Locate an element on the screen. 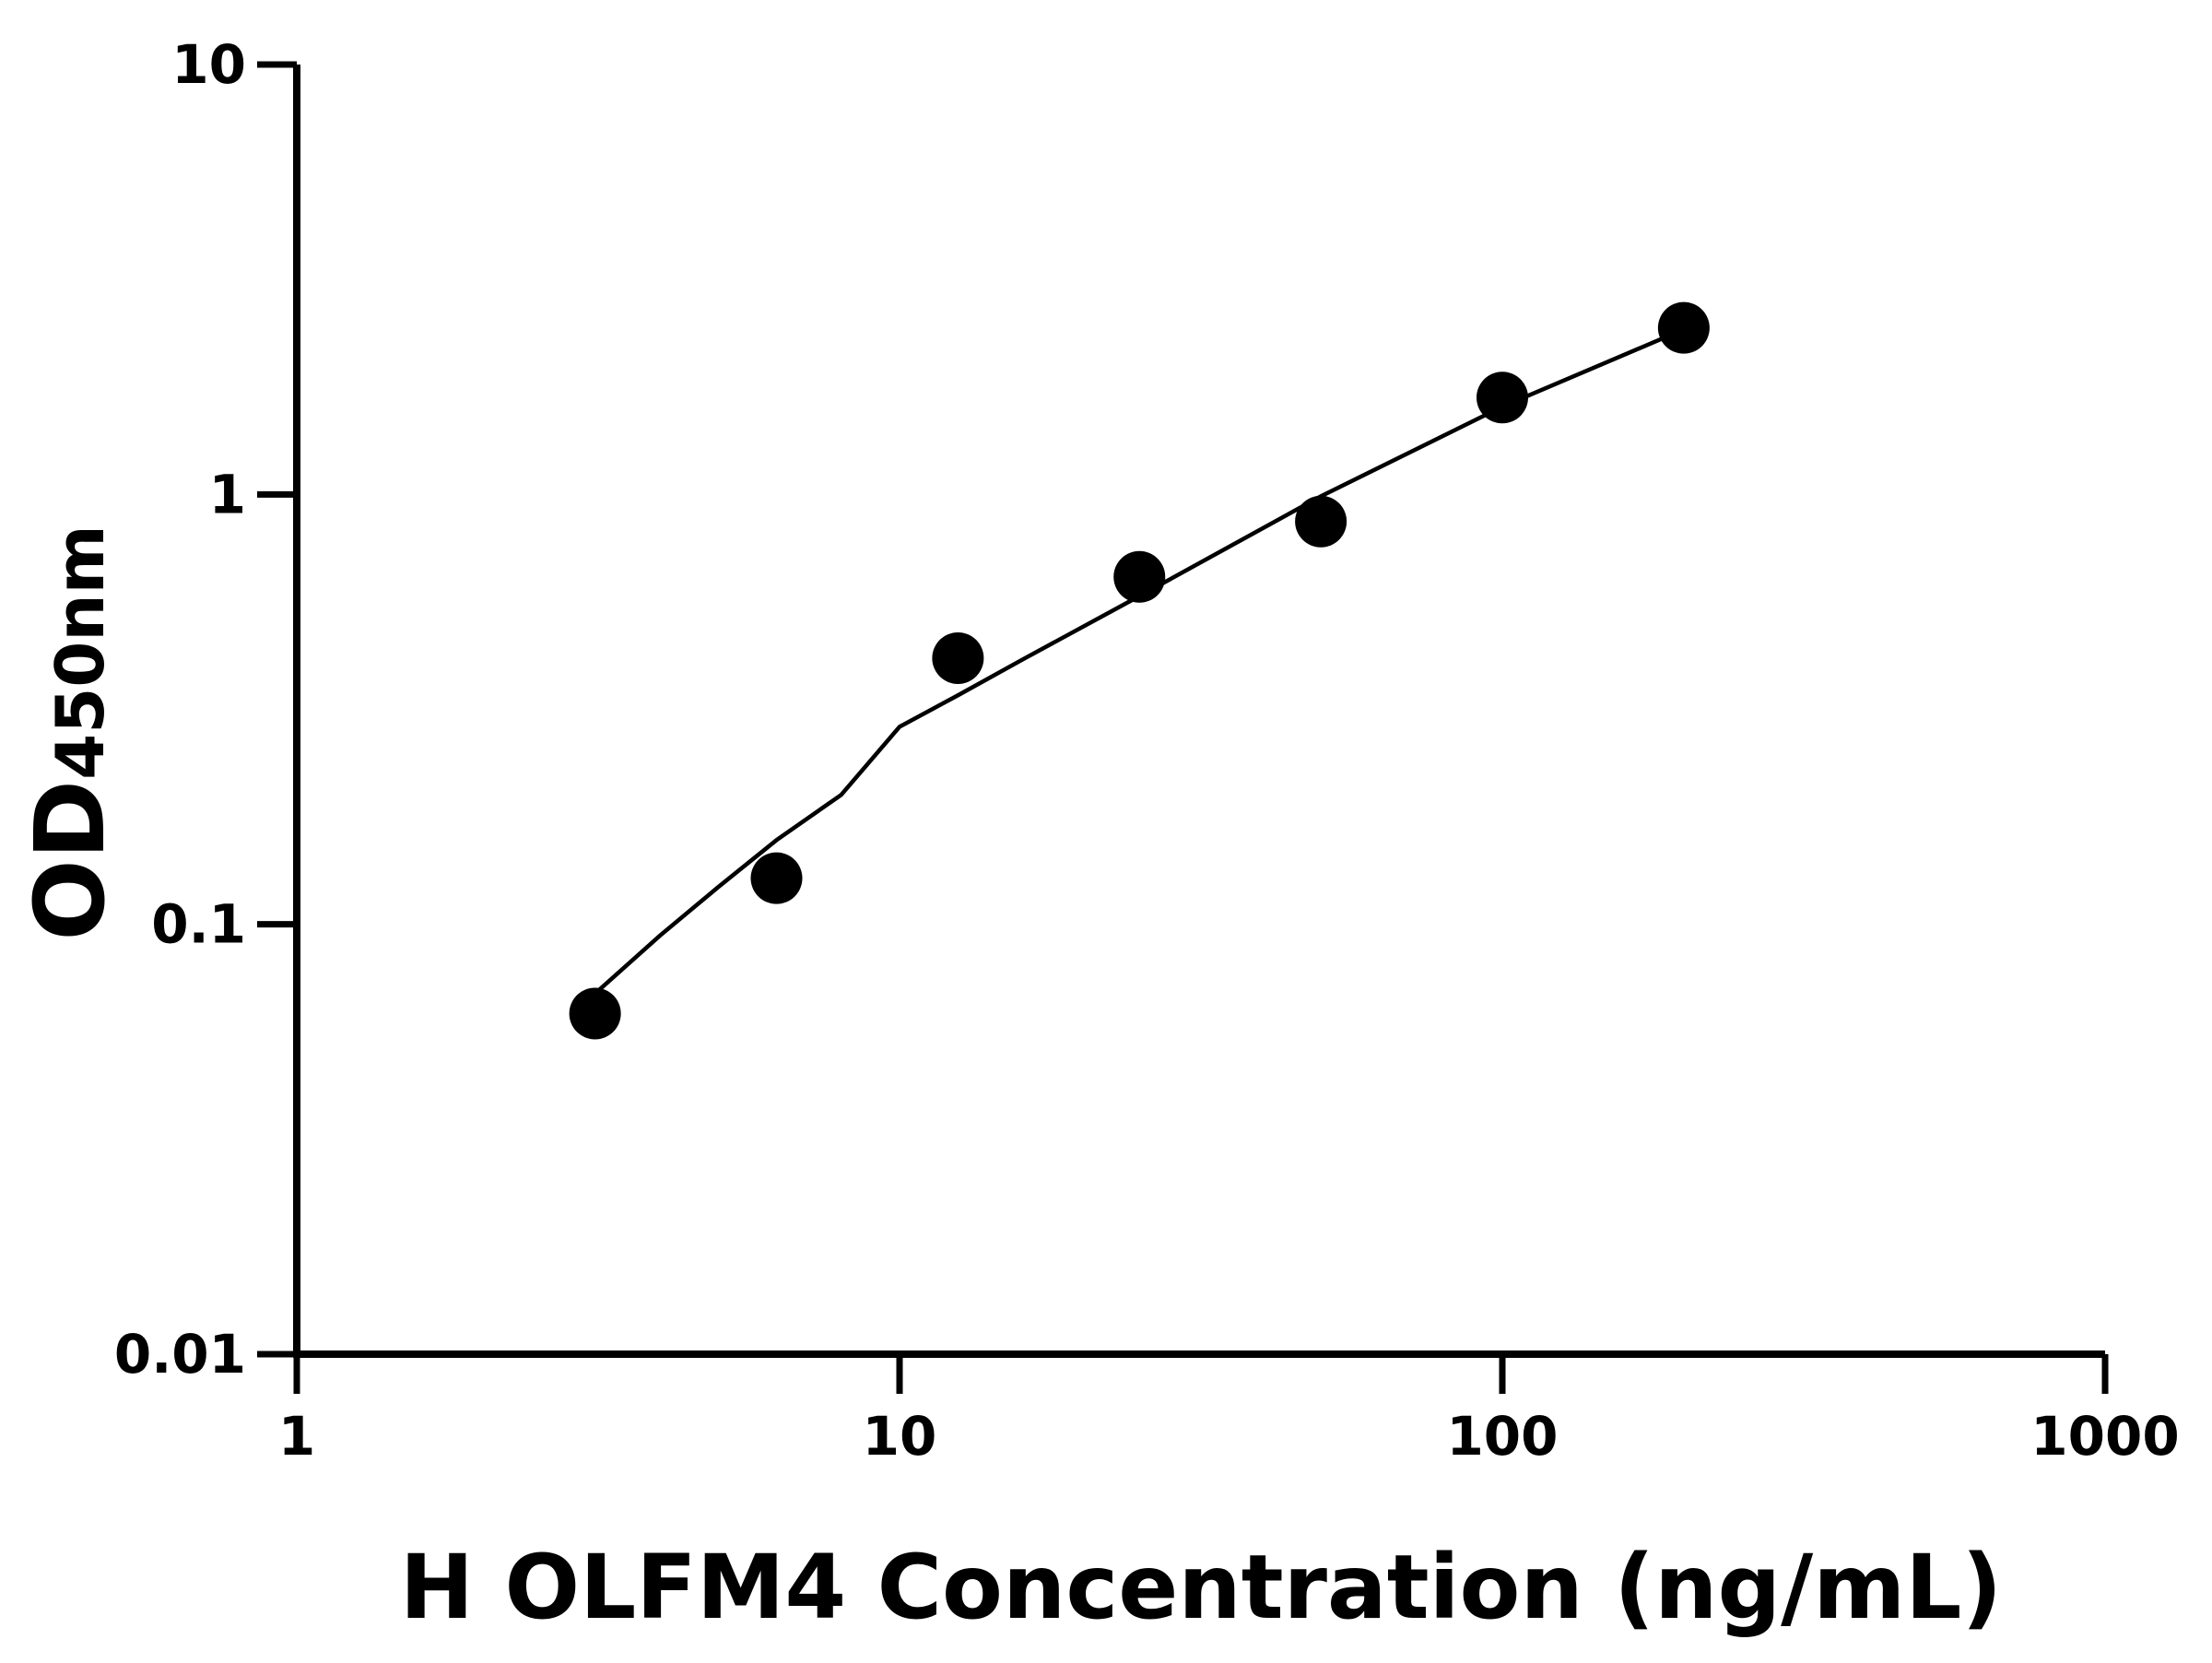 This screenshot has width=2212, height=1663. x-tick-label: 100 is located at coordinates (1502, 1436).